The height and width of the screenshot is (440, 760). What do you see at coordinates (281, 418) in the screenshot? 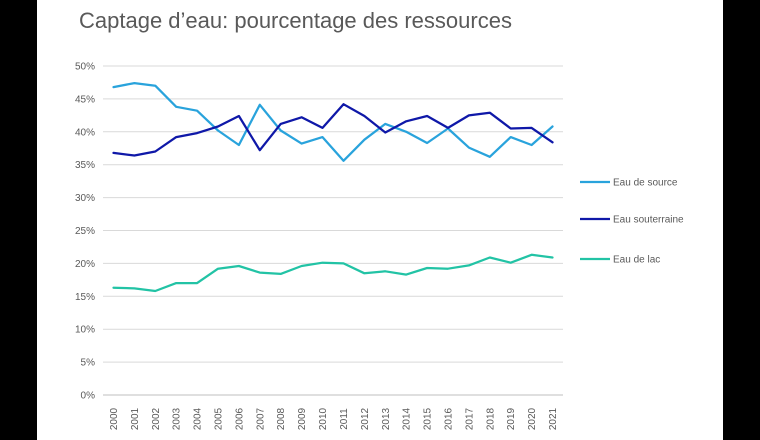
I see `x-tick-label: 2008` at bounding box center [281, 418].